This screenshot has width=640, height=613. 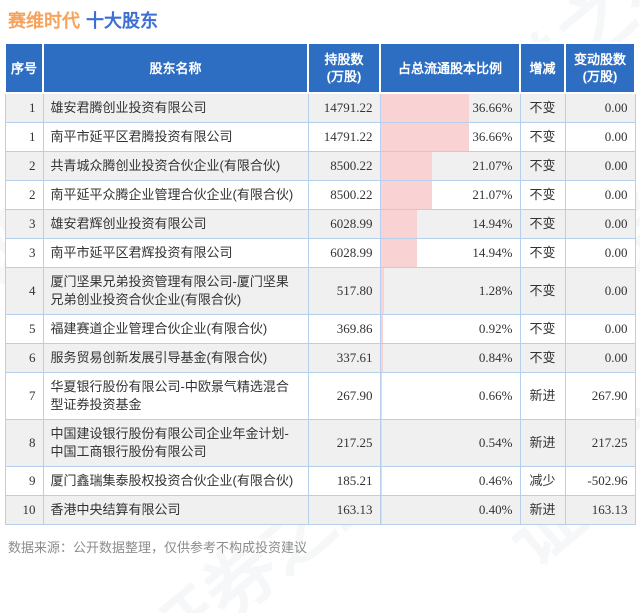 I want to click on shareholder-name-cell: 厦门鑫瑞集泰股权投资合伙企业(有限合伙), so click(x=175, y=481).